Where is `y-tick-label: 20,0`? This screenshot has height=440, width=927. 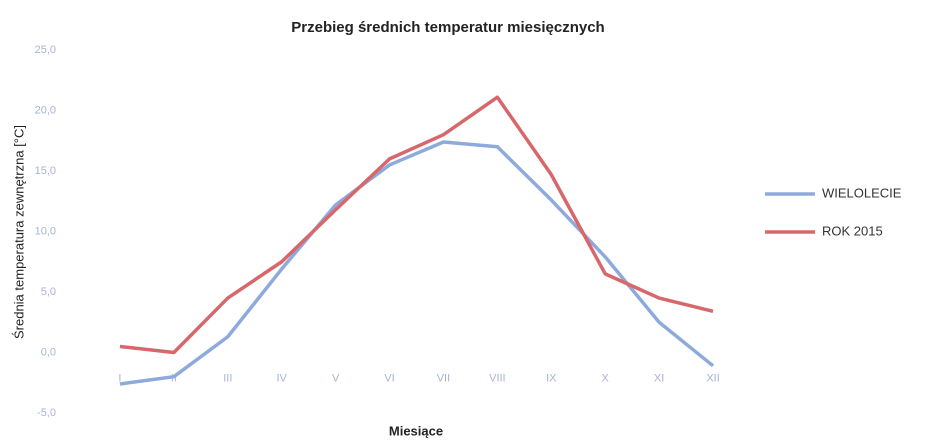 y-tick-label: 20,0 is located at coordinates (45, 110).